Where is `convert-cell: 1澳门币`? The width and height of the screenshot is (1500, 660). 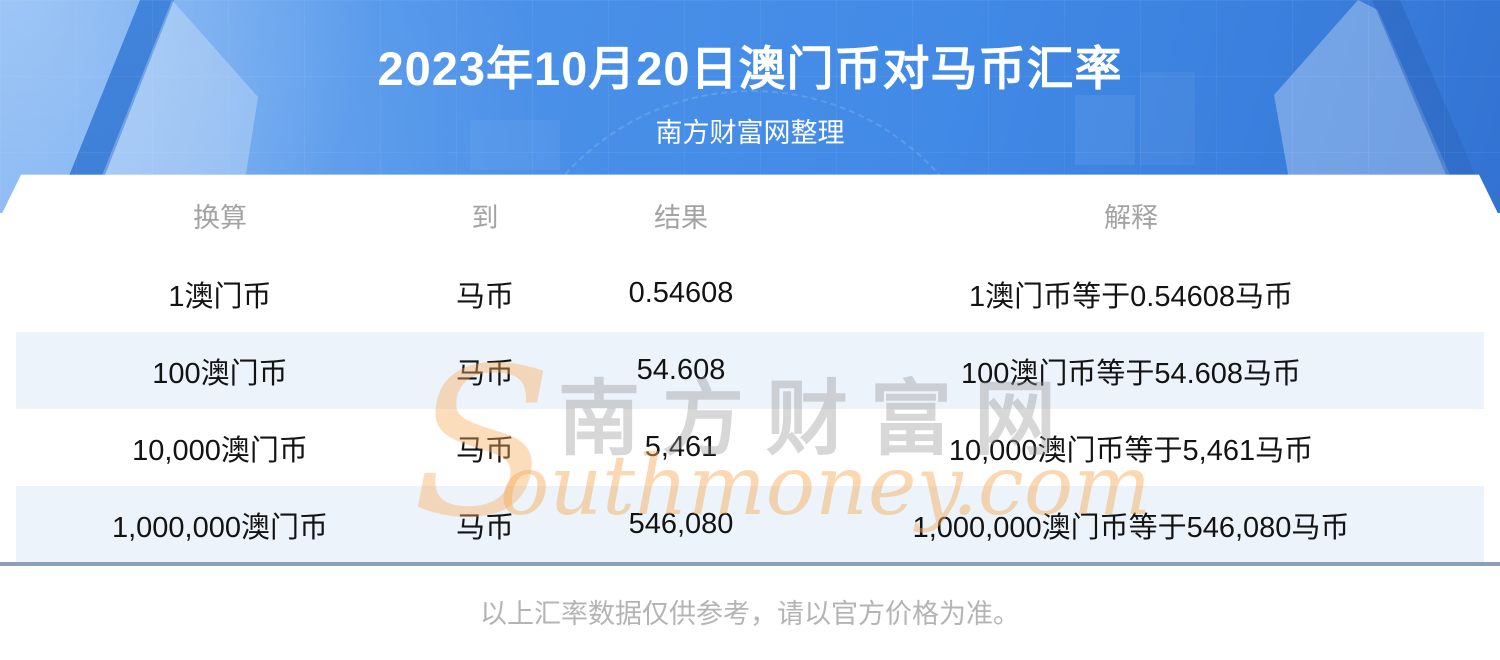 convert-cell: 1澳门币 is located at coordinates (220, 296).